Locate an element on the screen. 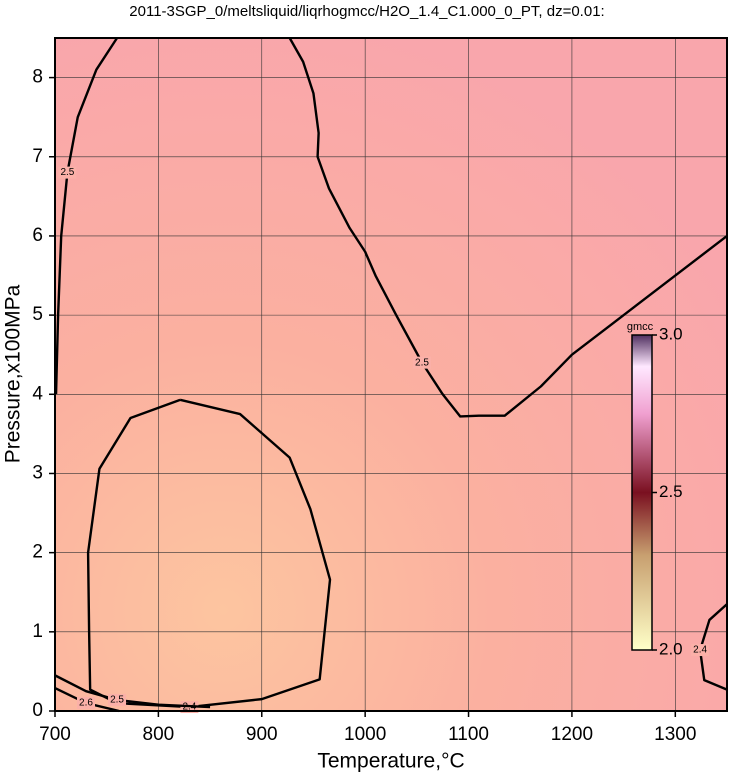 The height and width of the screenshot is (776, 734). y-tick-label: 4 is located at coordinates (37, 393).